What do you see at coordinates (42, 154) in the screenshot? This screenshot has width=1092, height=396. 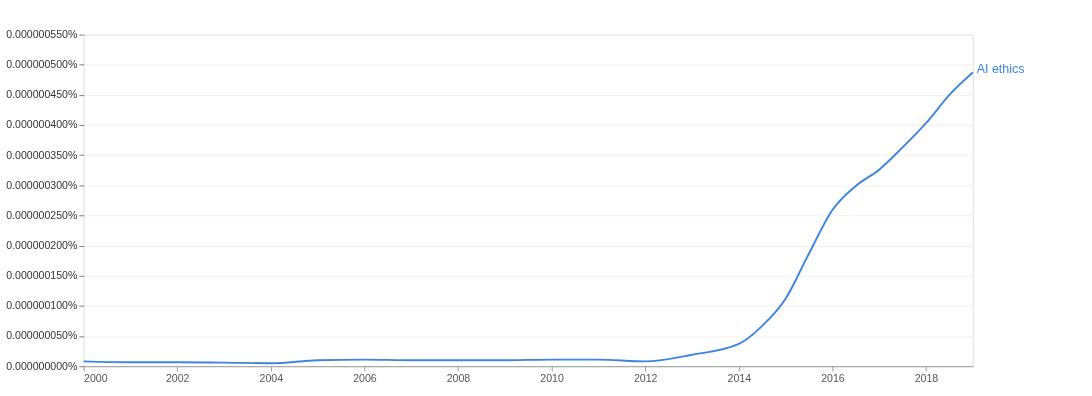 I see `y-tick-label: 0.000000350%` at bounding box center [42, 154].